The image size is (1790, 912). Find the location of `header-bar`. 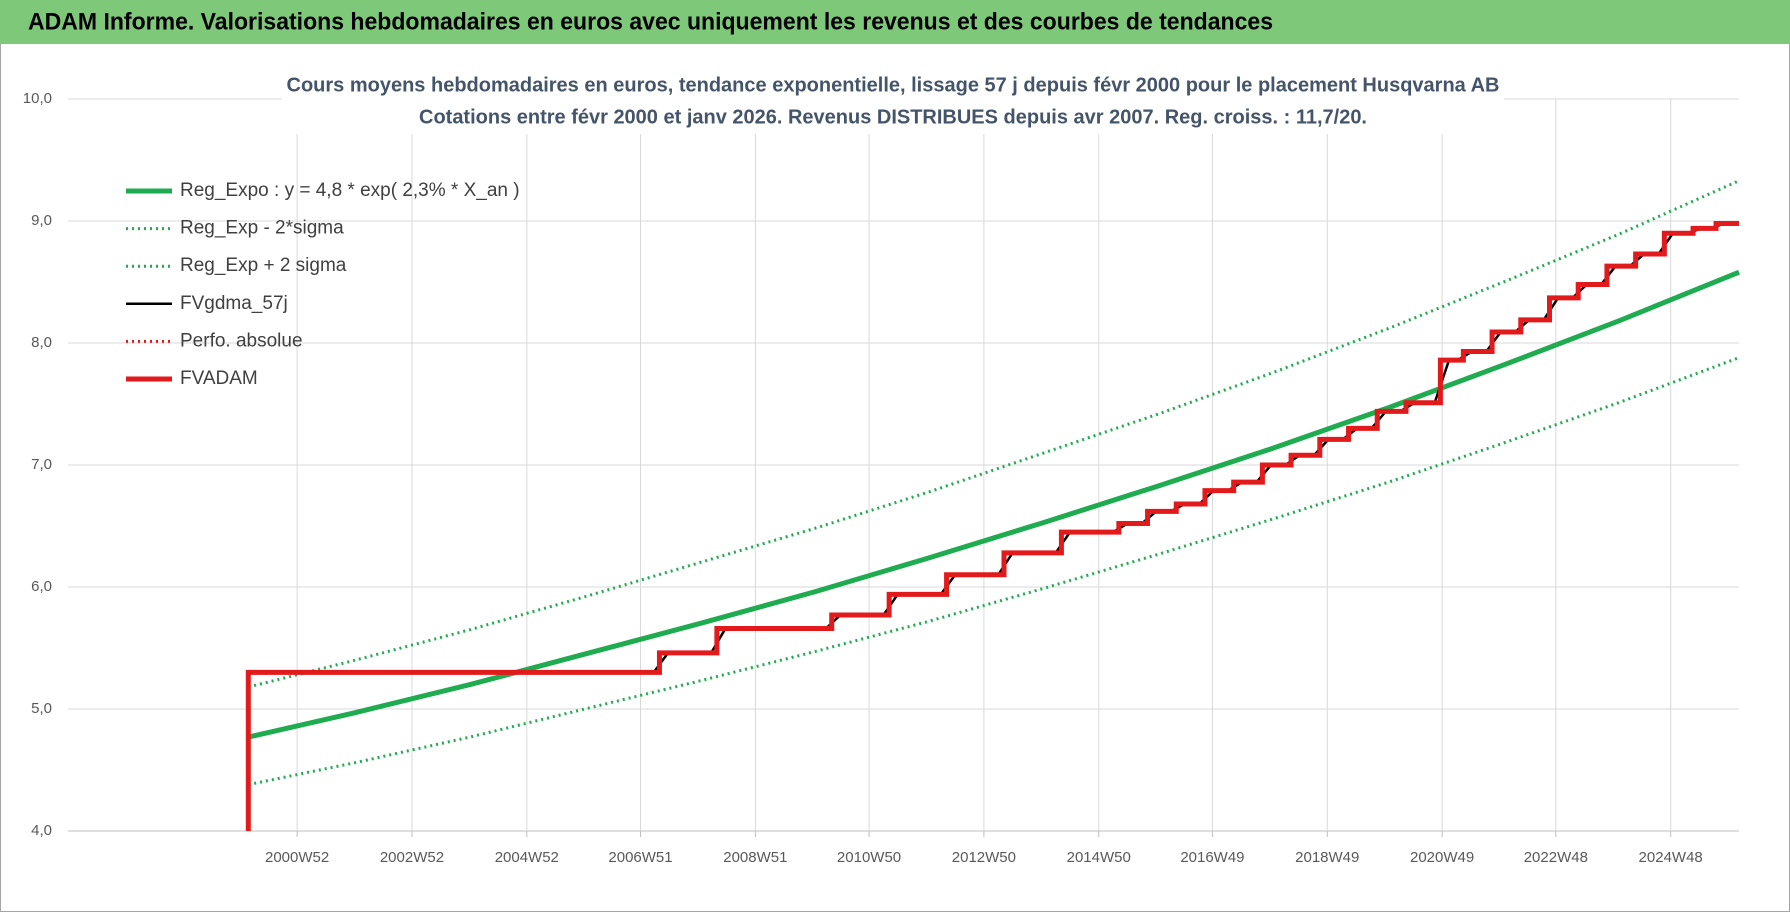

header-bar is located at coordinates (895, 22).